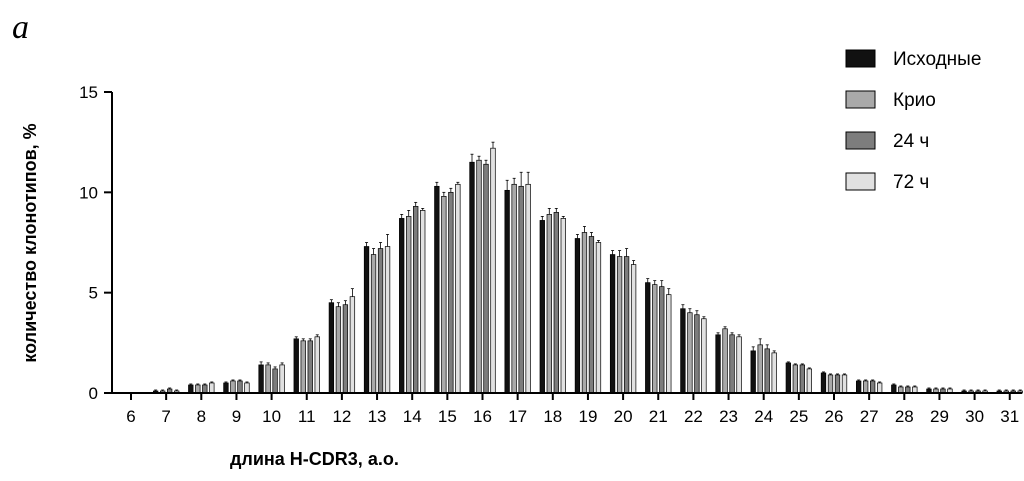  Describe the element at coordinates (879, 388) in the screenshot. I see `bar-72 ч-27` at that location.